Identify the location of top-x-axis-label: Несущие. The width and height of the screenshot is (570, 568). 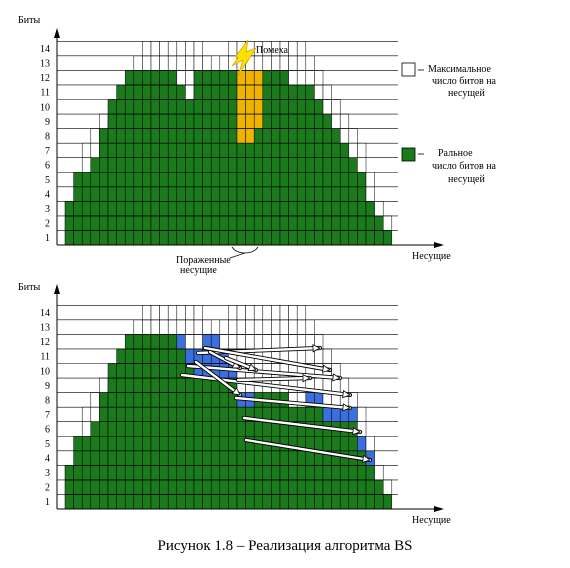
(431, 256).